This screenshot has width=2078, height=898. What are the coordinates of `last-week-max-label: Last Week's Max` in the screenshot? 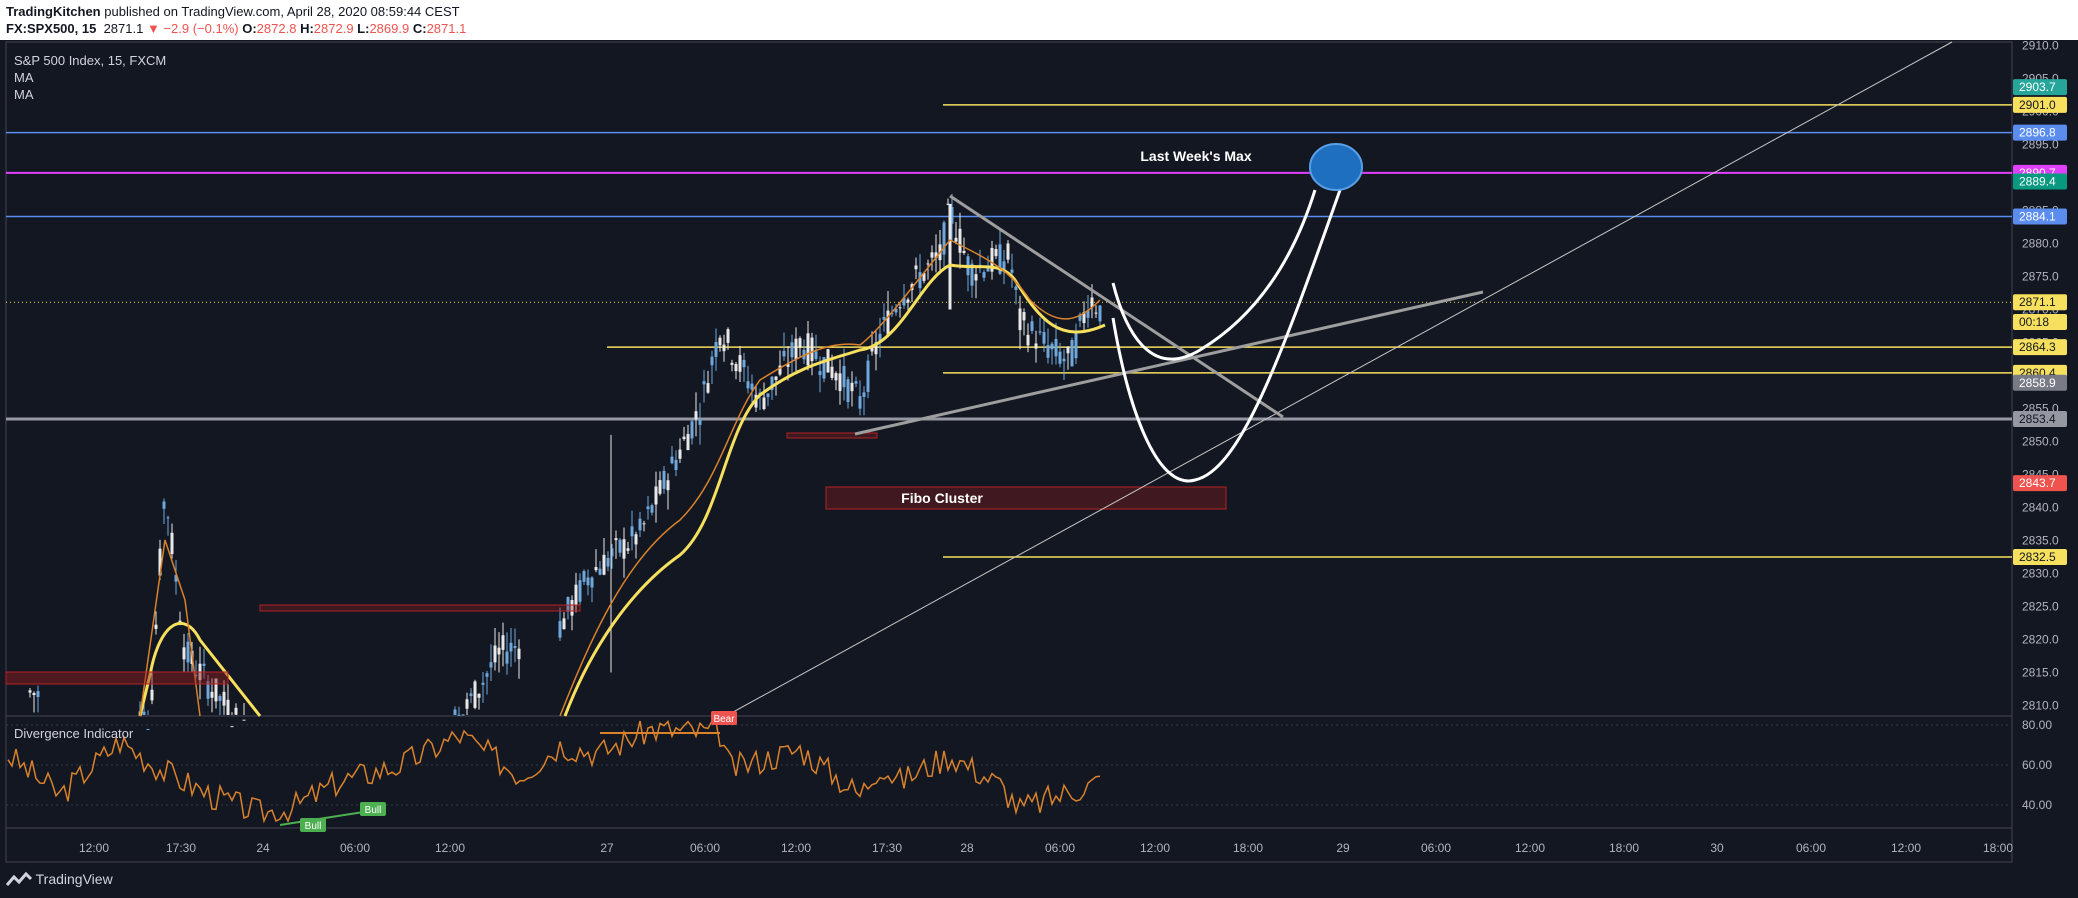 It's located at (1195, 156).